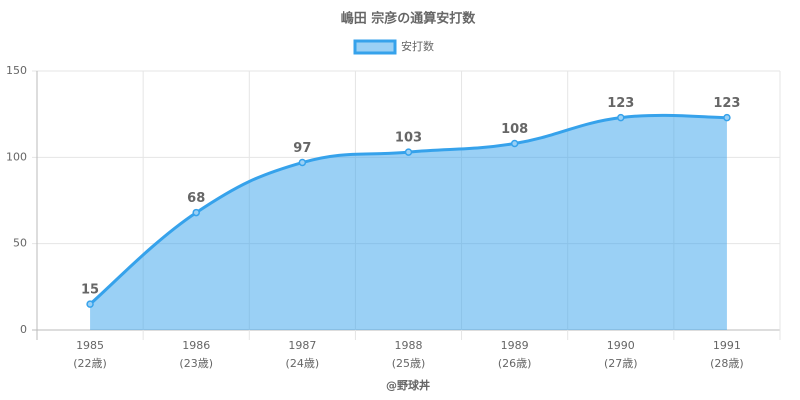 The image size is (800, 400). Describe the element at coordinates (409, 19) in the screenshot. I see `chart-title: 嶋田 宗彦の通算安打数` at that location.